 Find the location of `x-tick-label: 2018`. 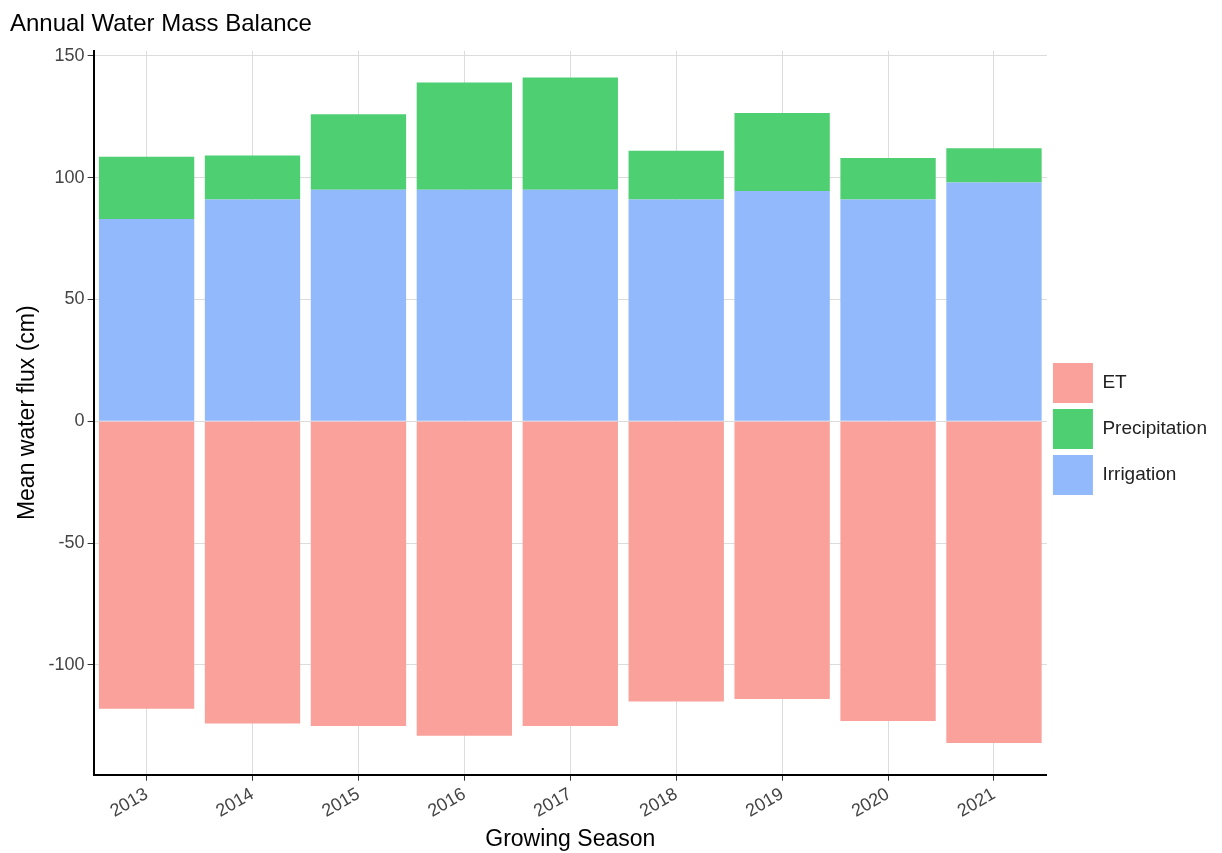

x-tick-label: 2018 is located at coordinates (658, 802).